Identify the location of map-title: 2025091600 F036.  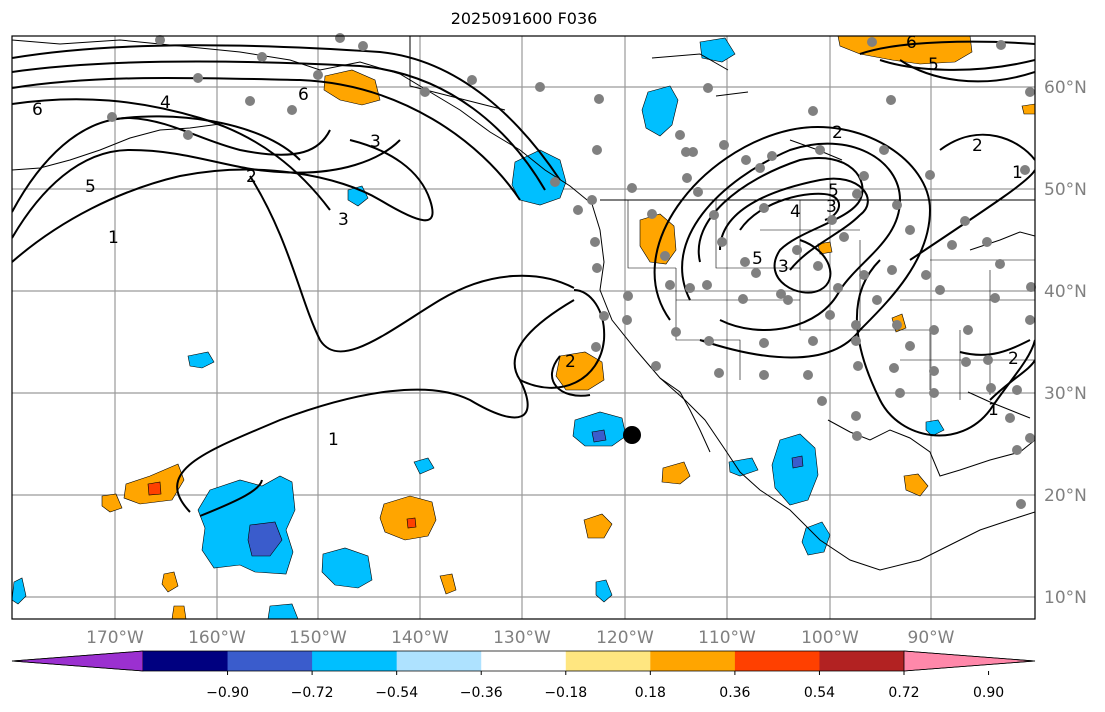
(524, 18).